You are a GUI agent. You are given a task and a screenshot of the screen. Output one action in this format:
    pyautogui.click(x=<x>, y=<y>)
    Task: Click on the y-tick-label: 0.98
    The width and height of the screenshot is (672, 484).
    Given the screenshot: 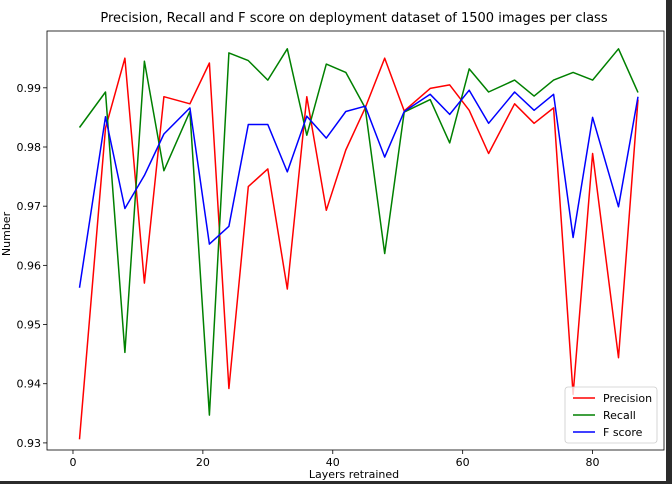 What is the action you would take?
    pyautogui.click(x=29, y=147)
    